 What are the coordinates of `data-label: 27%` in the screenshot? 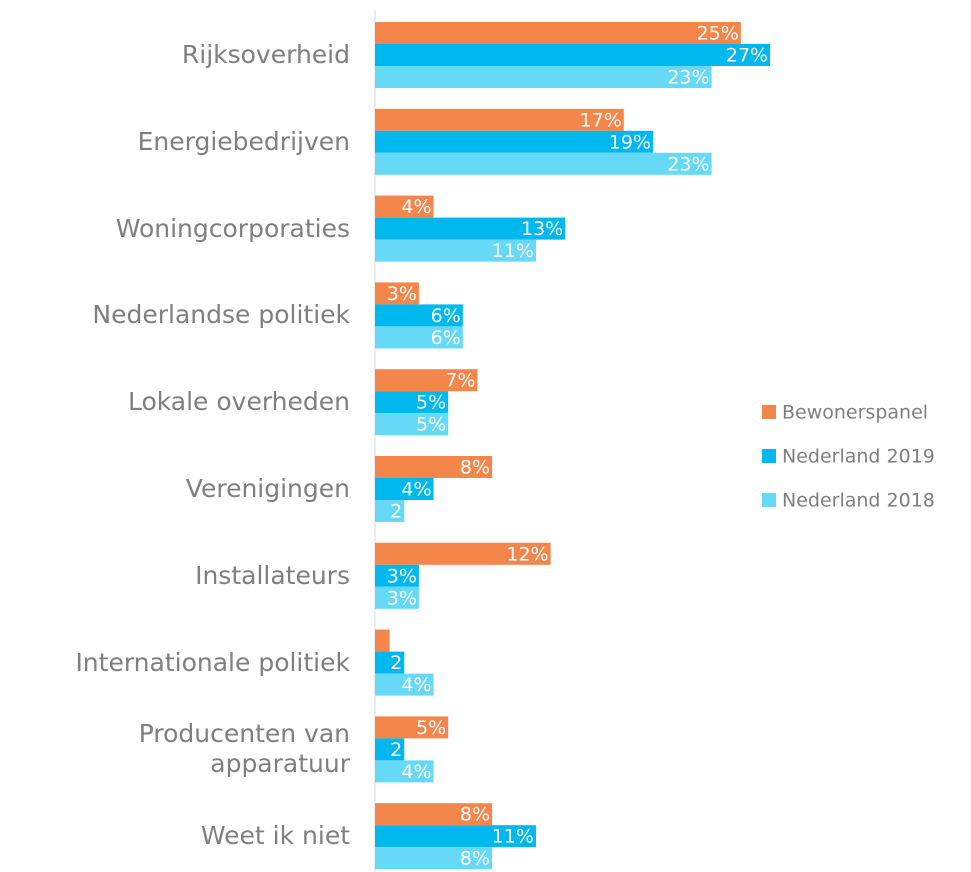 It's located at (747, 56).